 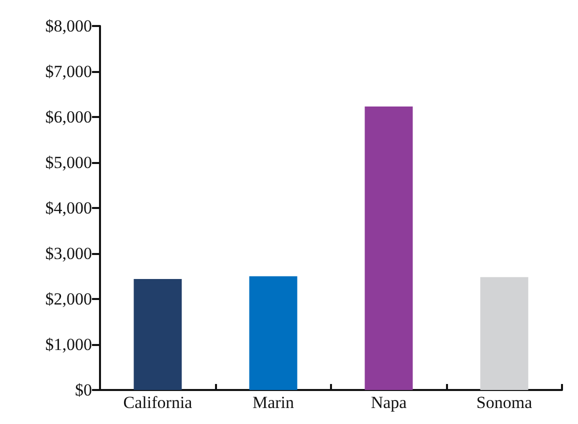 What do you see at coordinates (68, 208) in the screenshot?
I see `y-tick-label: $4,000` at bounding box center [68, 208].